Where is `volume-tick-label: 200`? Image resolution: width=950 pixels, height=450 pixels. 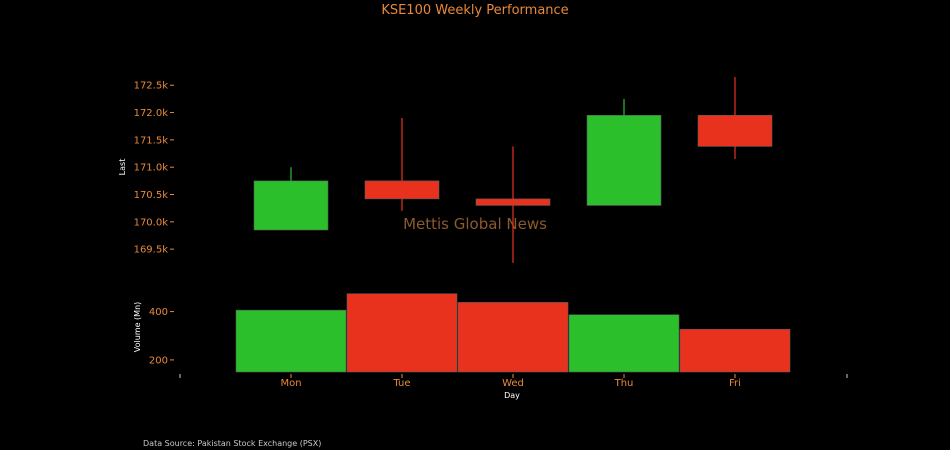 volume-tick-label: 200 is located at coordinates (158, 360).